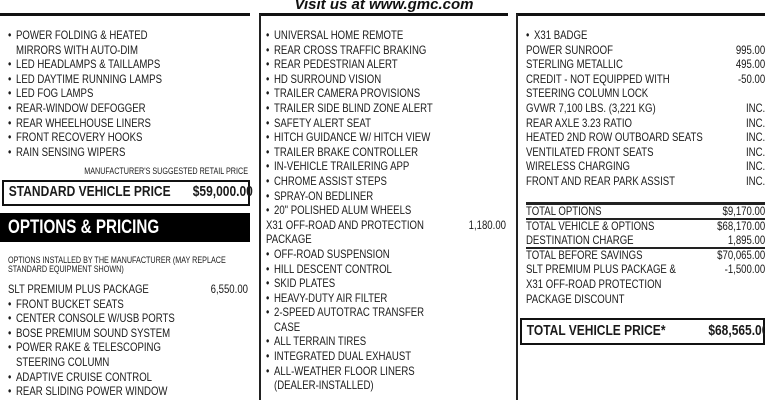  Describe the element at coordinates (386, 64) in the screenshot. I see `list-item: • REAR PEDESTRIAN ALERT` at that location.